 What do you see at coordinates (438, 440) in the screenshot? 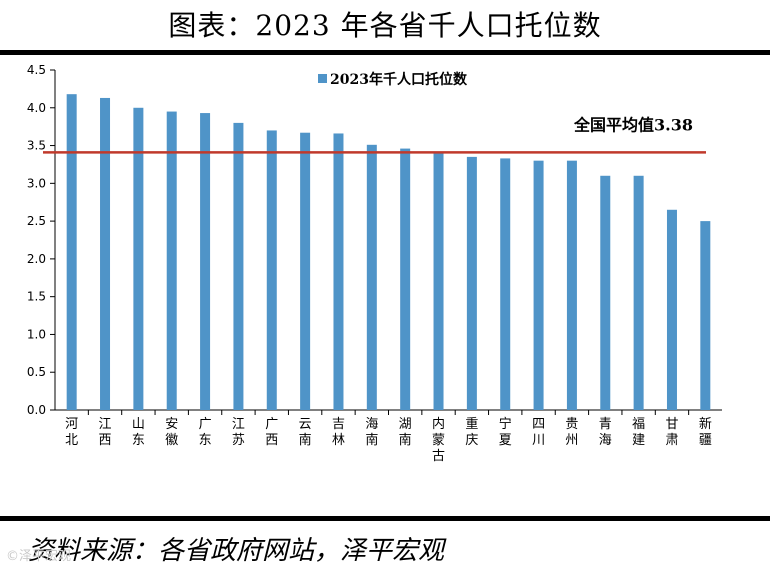
I see `x-category-label: 内蒙古` at bounding box center [438, 440].